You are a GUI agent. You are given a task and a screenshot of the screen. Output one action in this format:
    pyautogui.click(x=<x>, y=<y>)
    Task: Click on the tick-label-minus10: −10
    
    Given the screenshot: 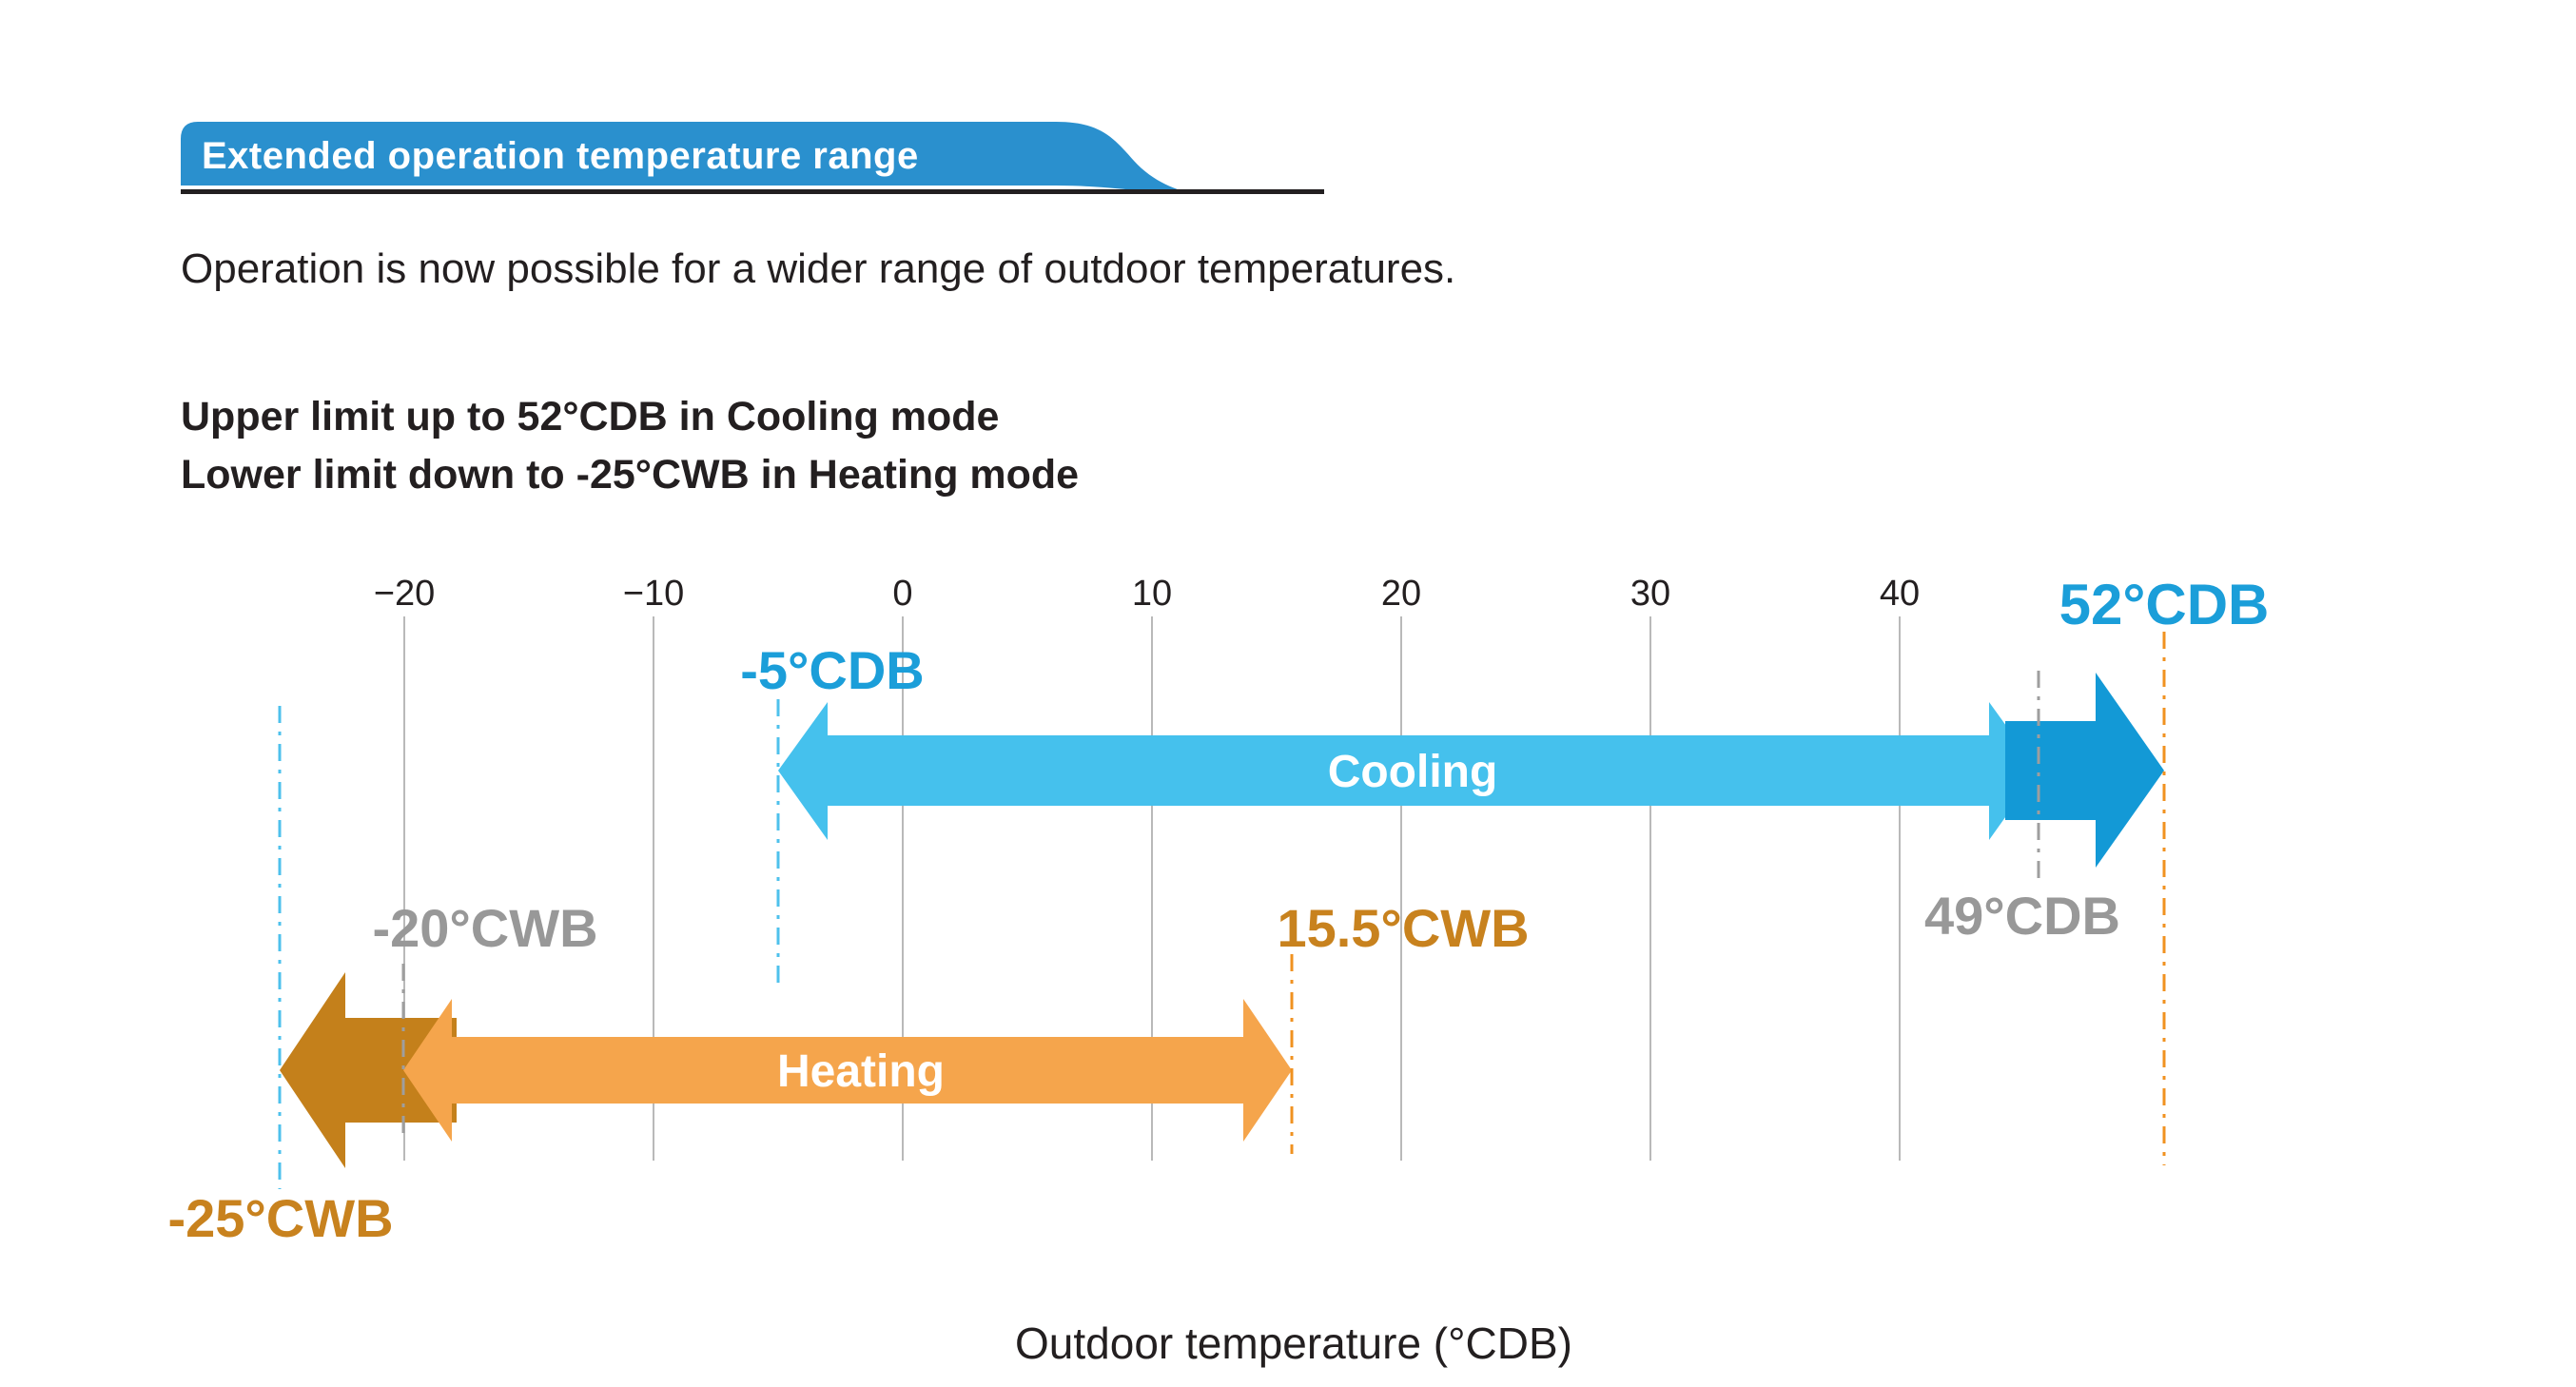 What is the action you would take?
    pyautogui.click(x=654, y=594)
    